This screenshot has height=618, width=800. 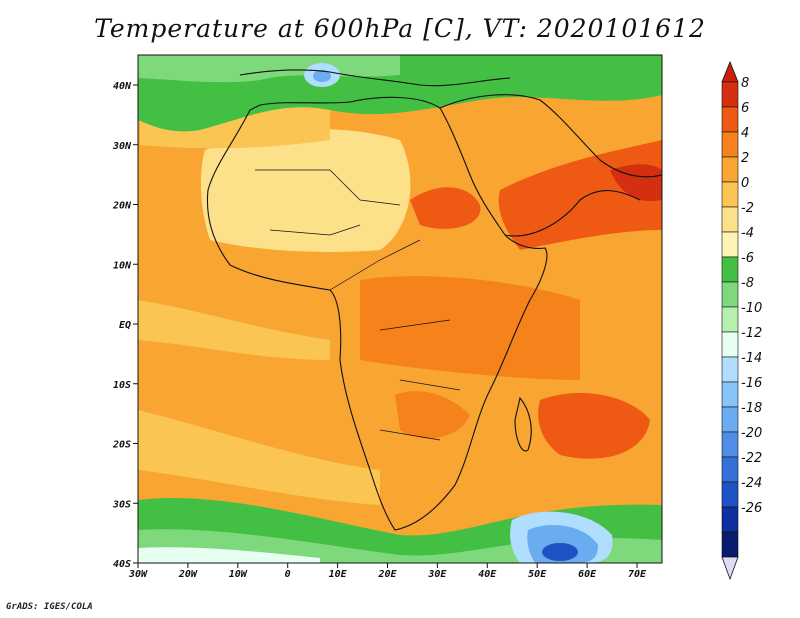 What do you see at coordinates (745, 83) in the screenshot?
I see `colorbar-label: 8` at bounding box center [745, 83].